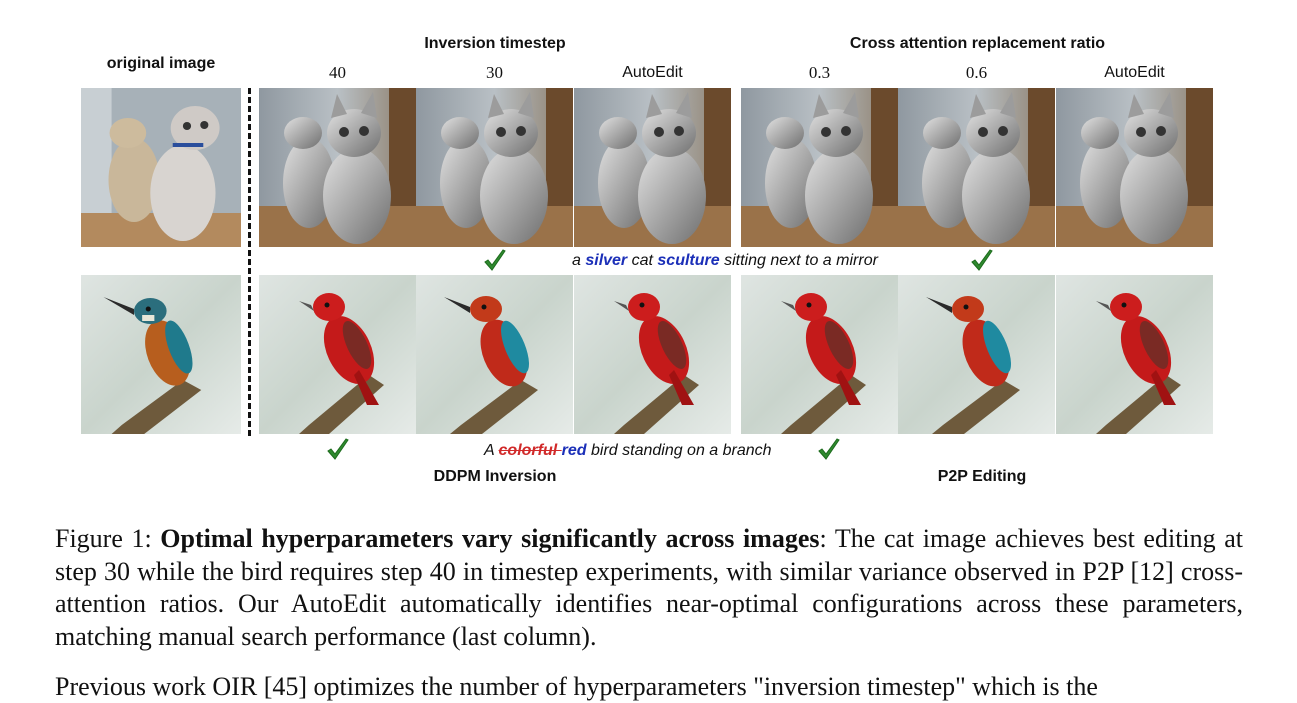  What do you see at coordinates (652, 167) in the screenshot?
I see `cat-inversion-autoedit-image` at bounding box center [652, 167].